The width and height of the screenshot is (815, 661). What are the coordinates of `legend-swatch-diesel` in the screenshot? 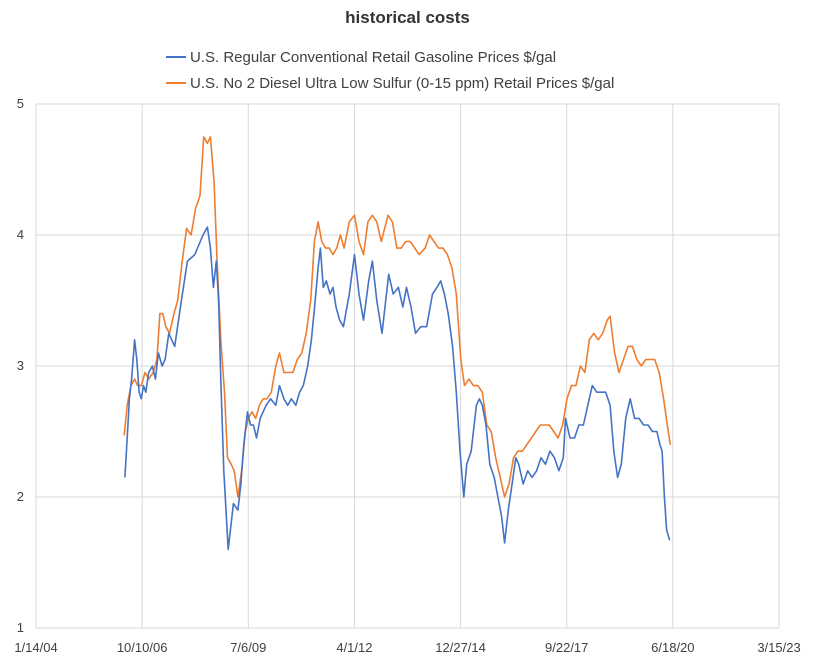 It's located at (176, 83).